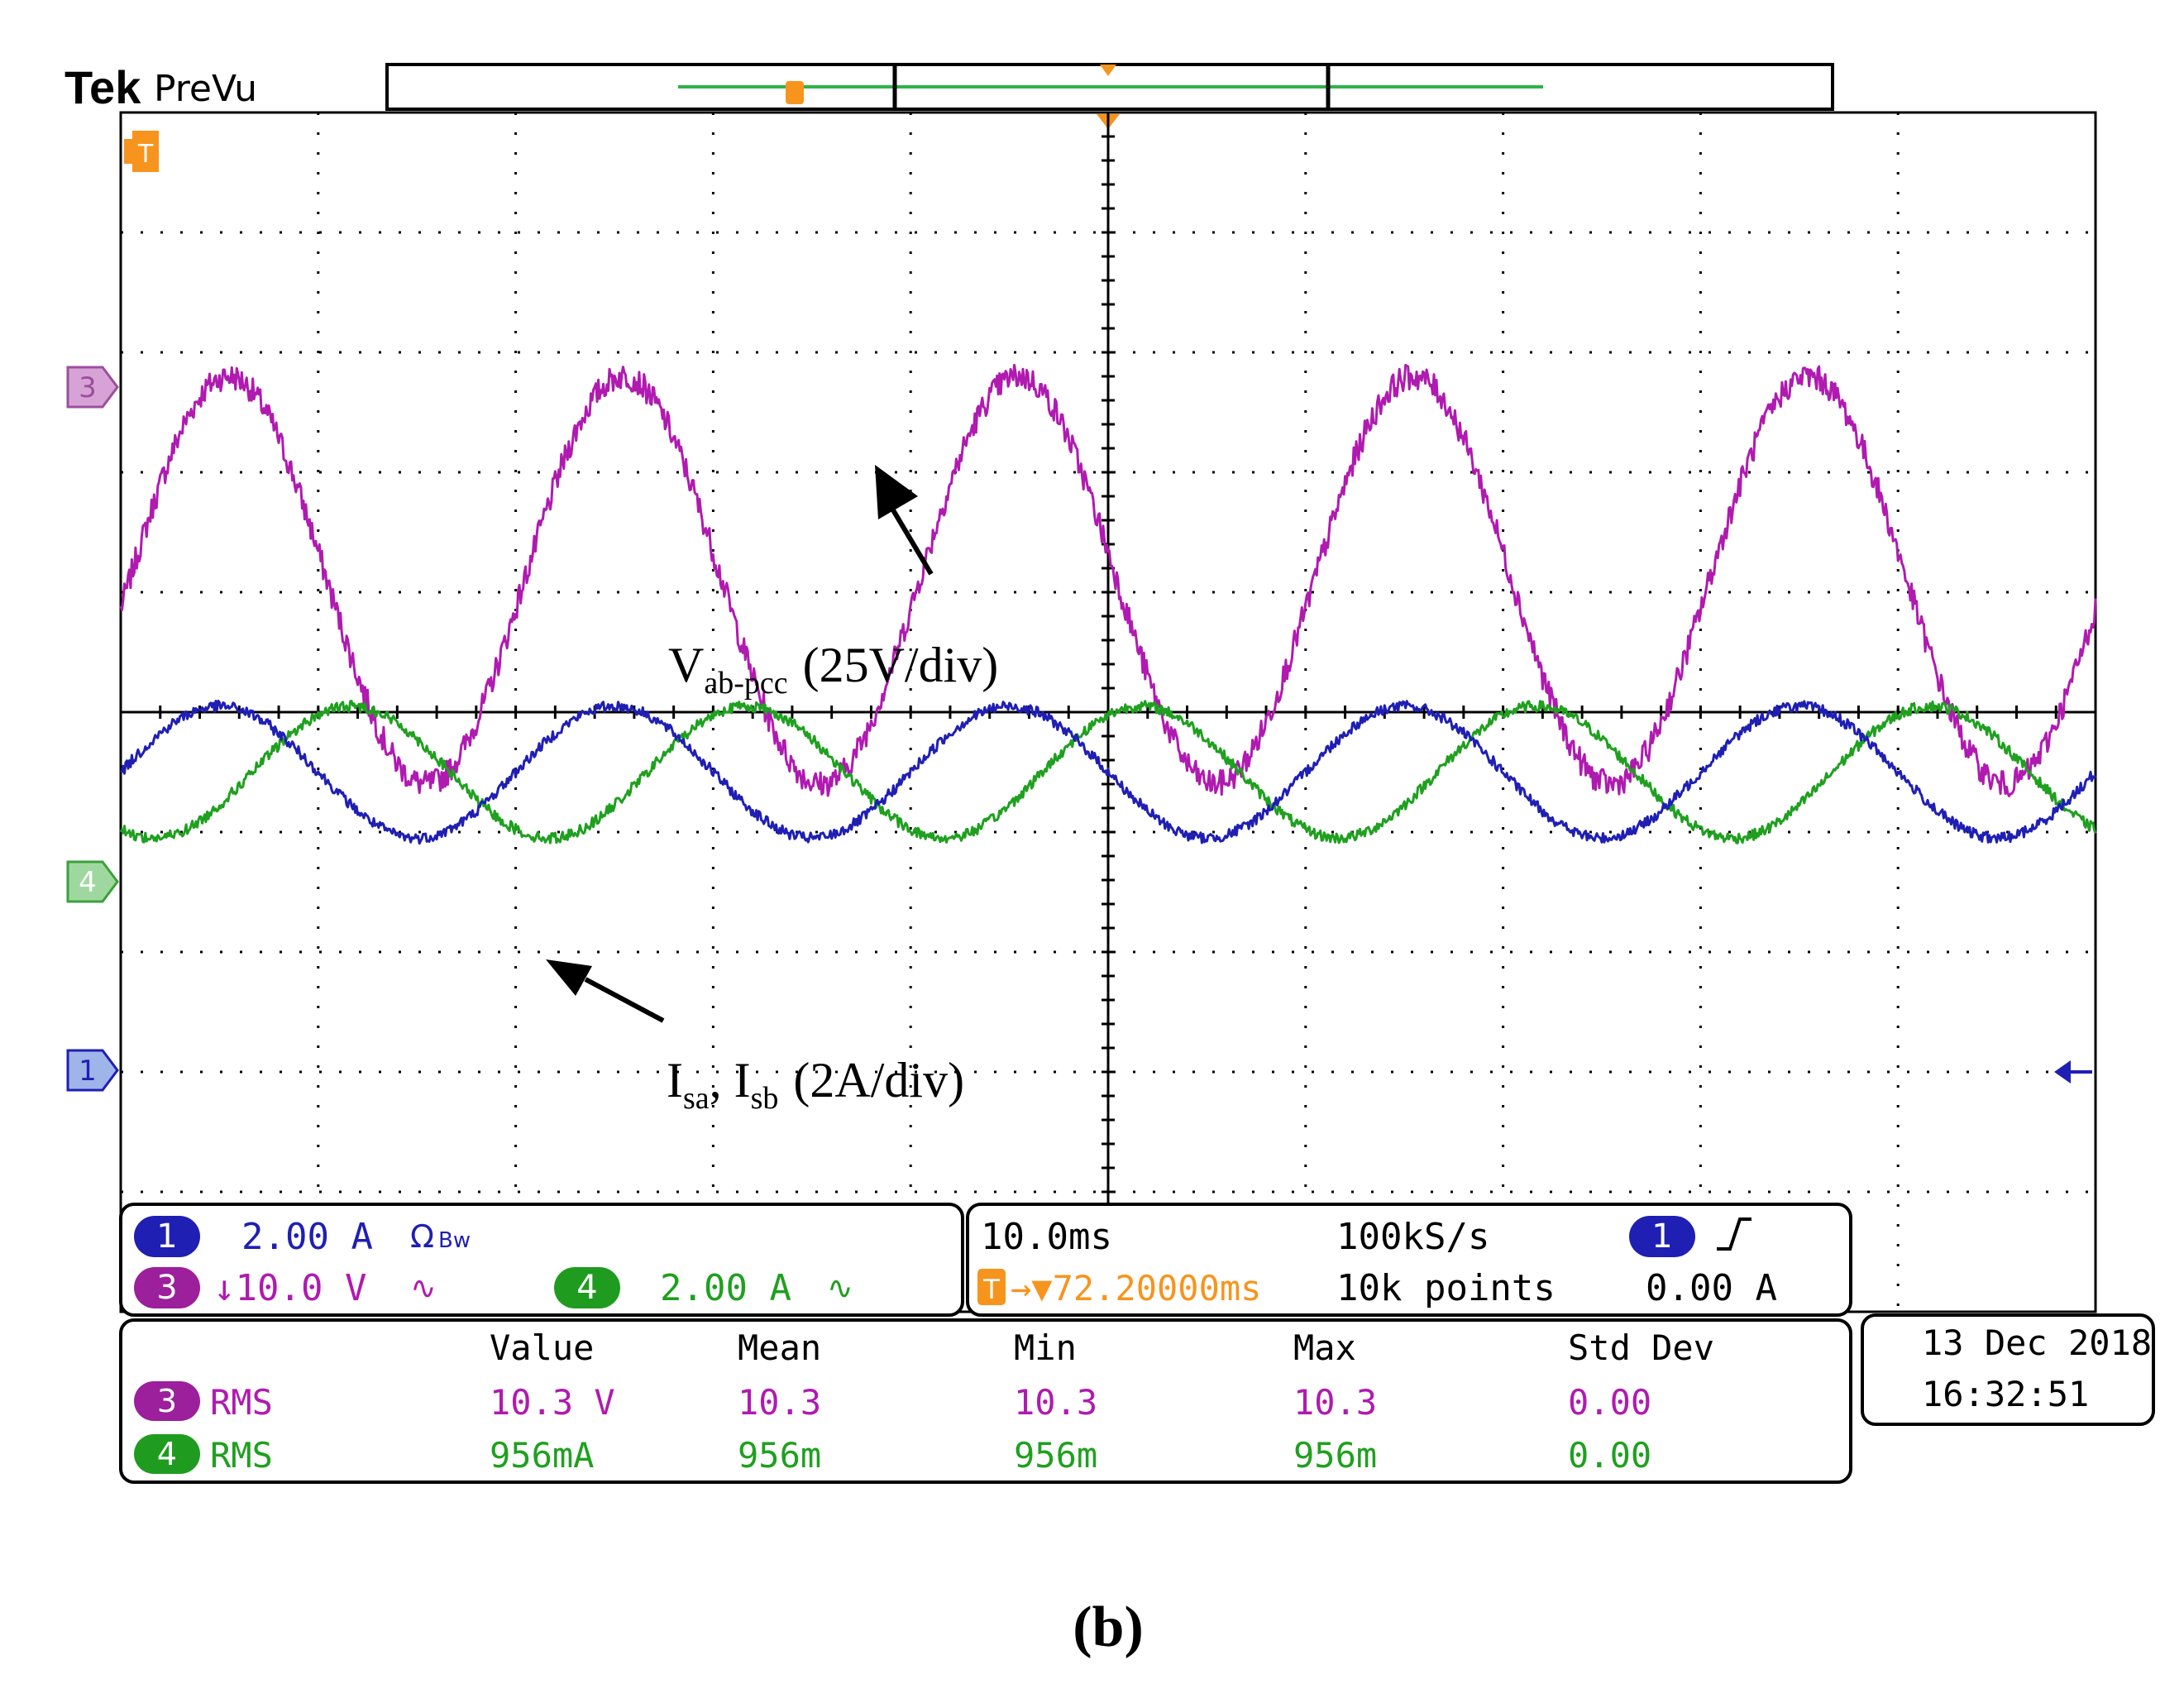 This screenshot has height=1703, width=2184. What do you see at coordinates (1055, 1455) in the screenshot?
I see `meas-row2-min: 956m` at bounding box center [1055, 1455].